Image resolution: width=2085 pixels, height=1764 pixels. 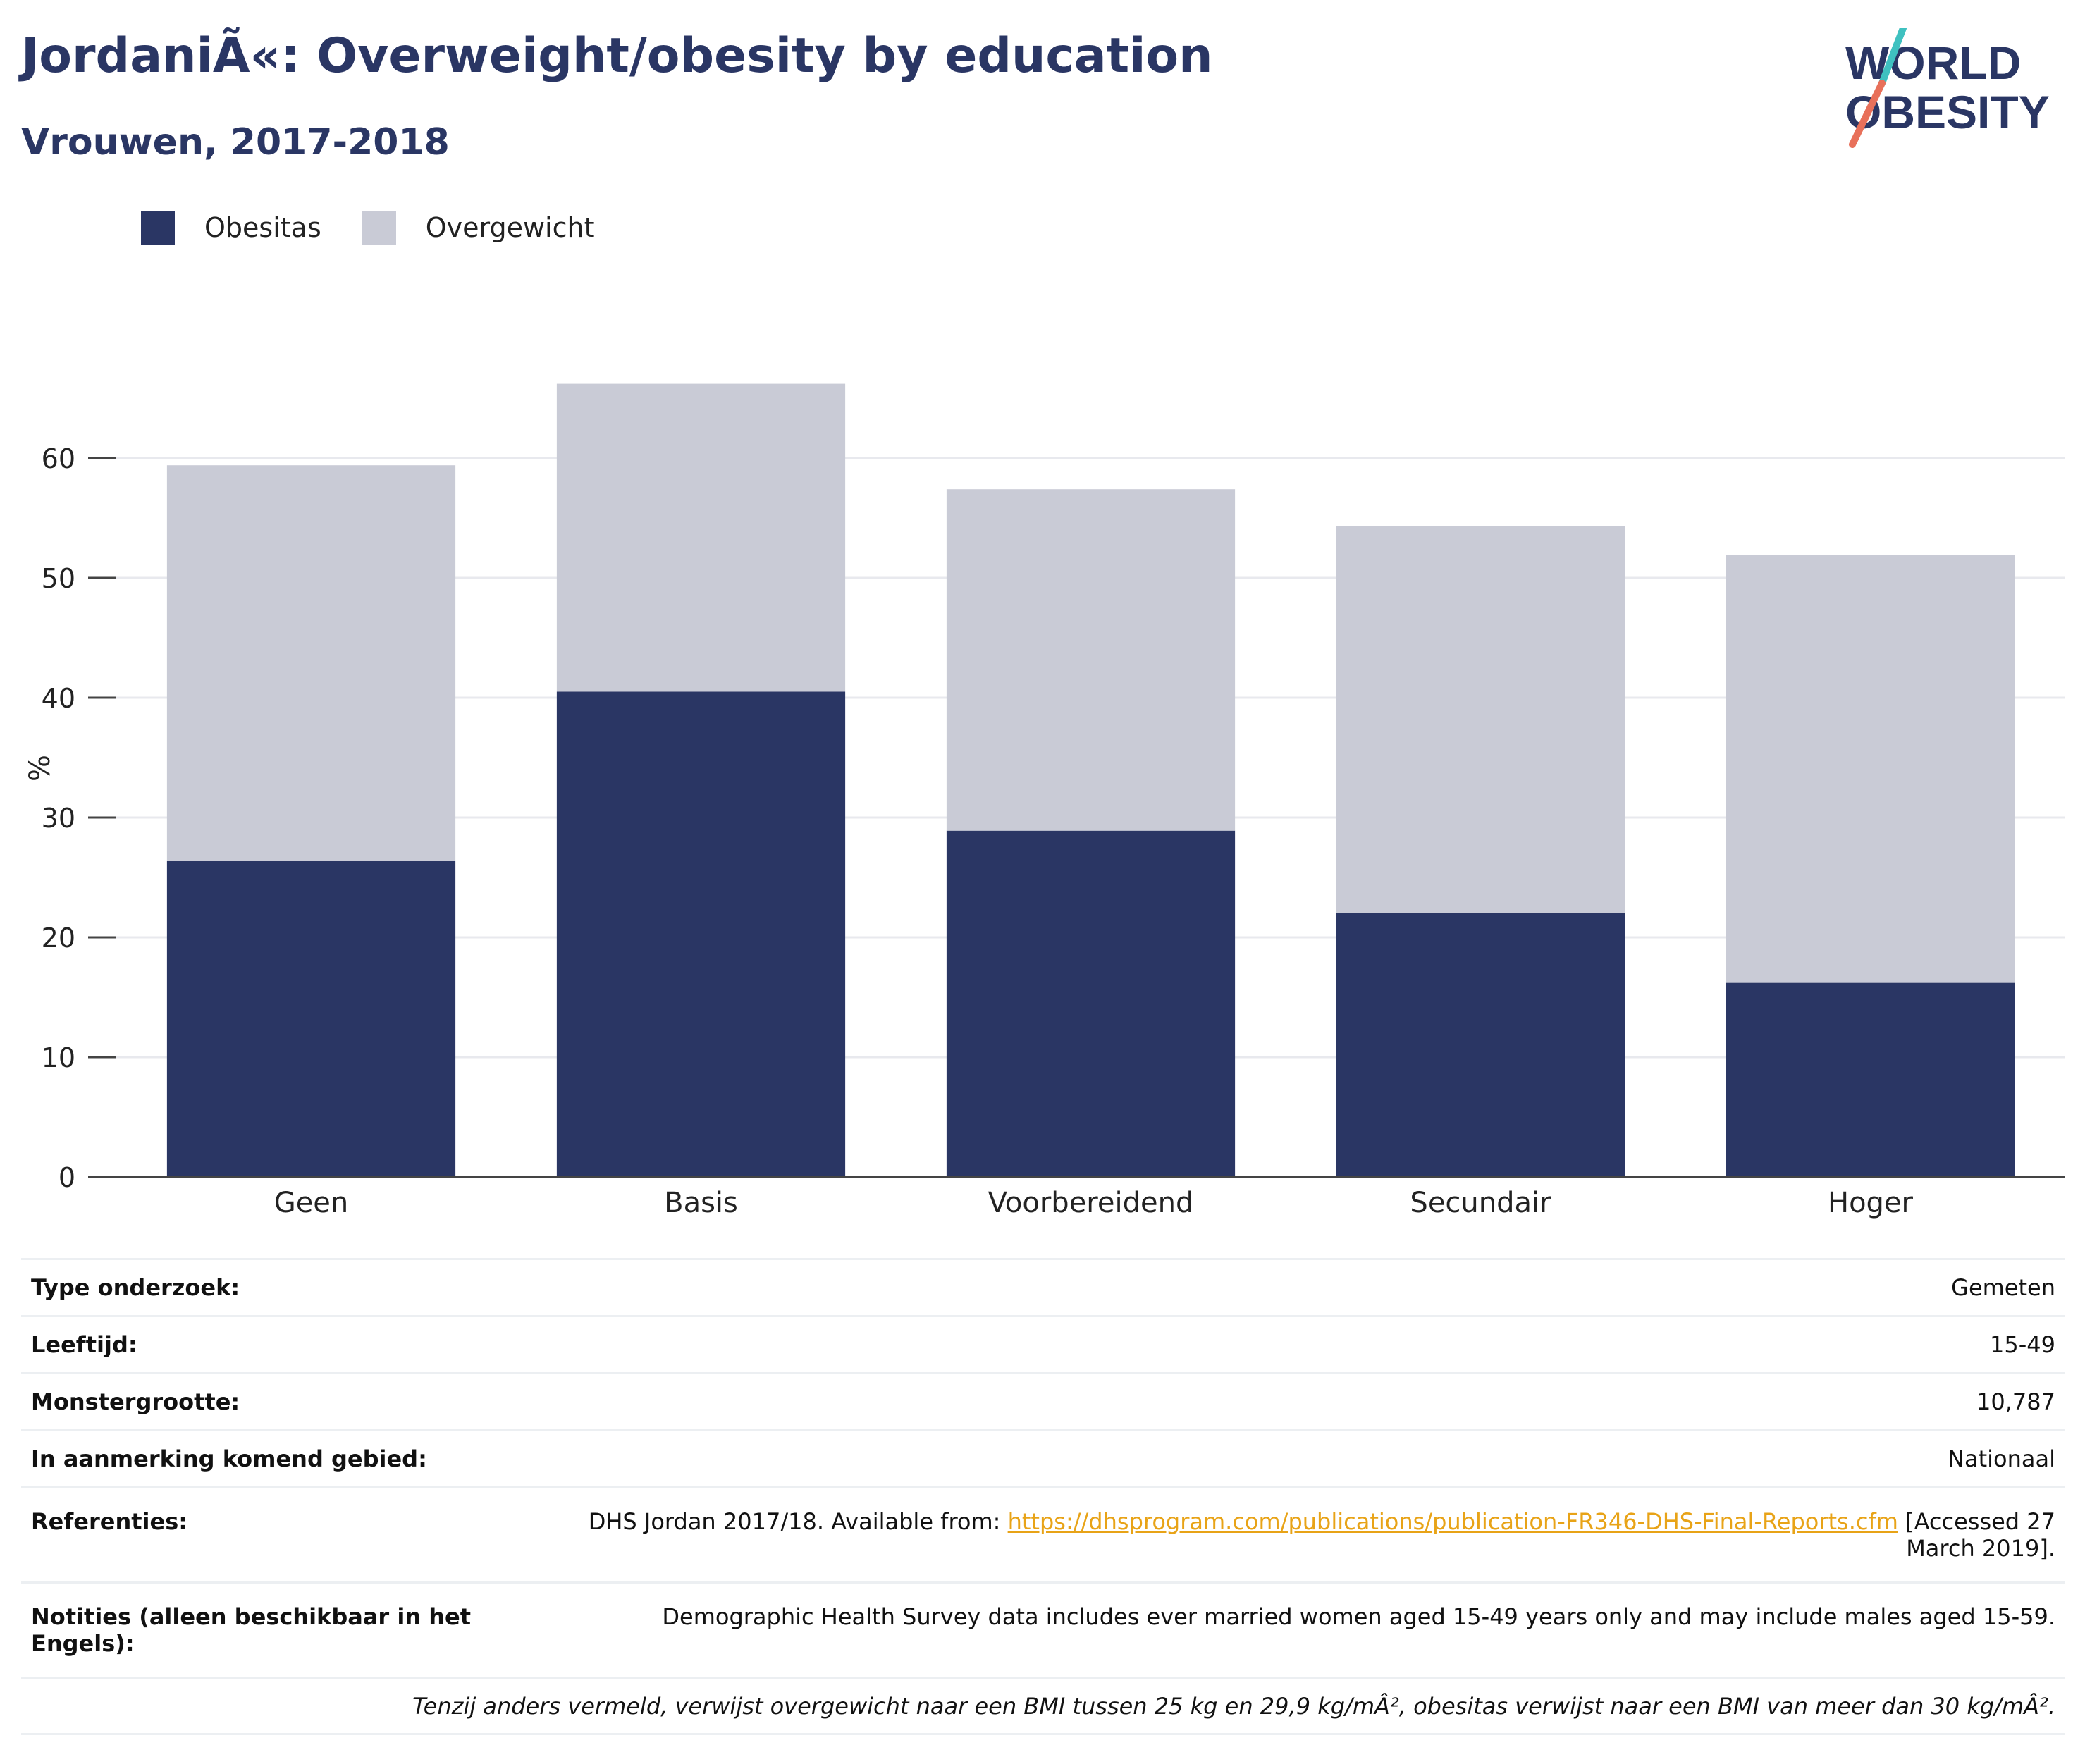 What do you see at coordinates (798, 1521) in the screenshot?
I see `references-prefix: DHS Jordan 2017/18. Available from:` at bounding box center [798, 1521].